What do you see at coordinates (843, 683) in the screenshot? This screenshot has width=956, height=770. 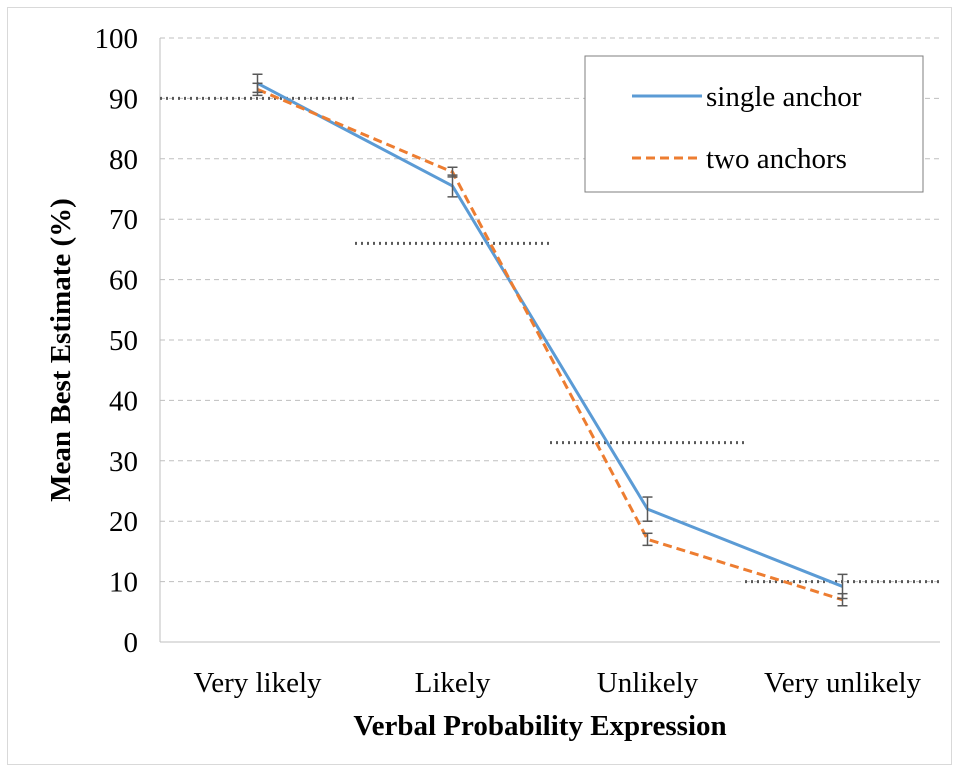 I see `x-tick-label: Very unlikely` at bounding box center [843, 683].